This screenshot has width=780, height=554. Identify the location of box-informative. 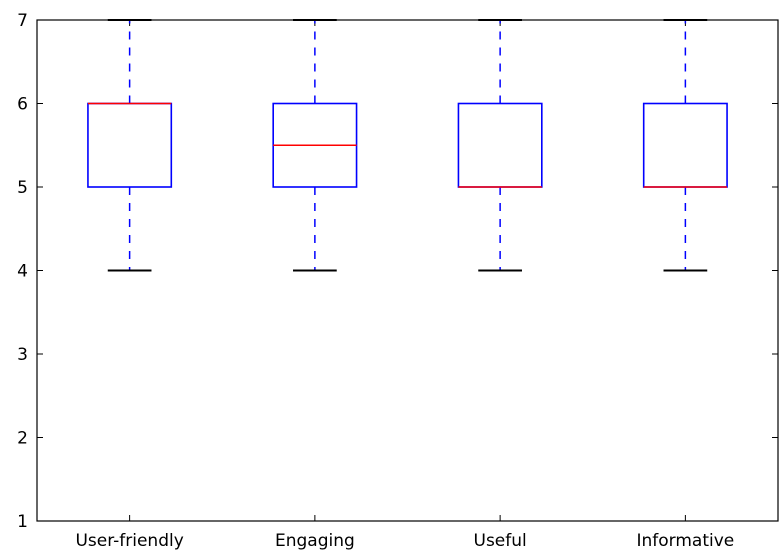
(685, 145).